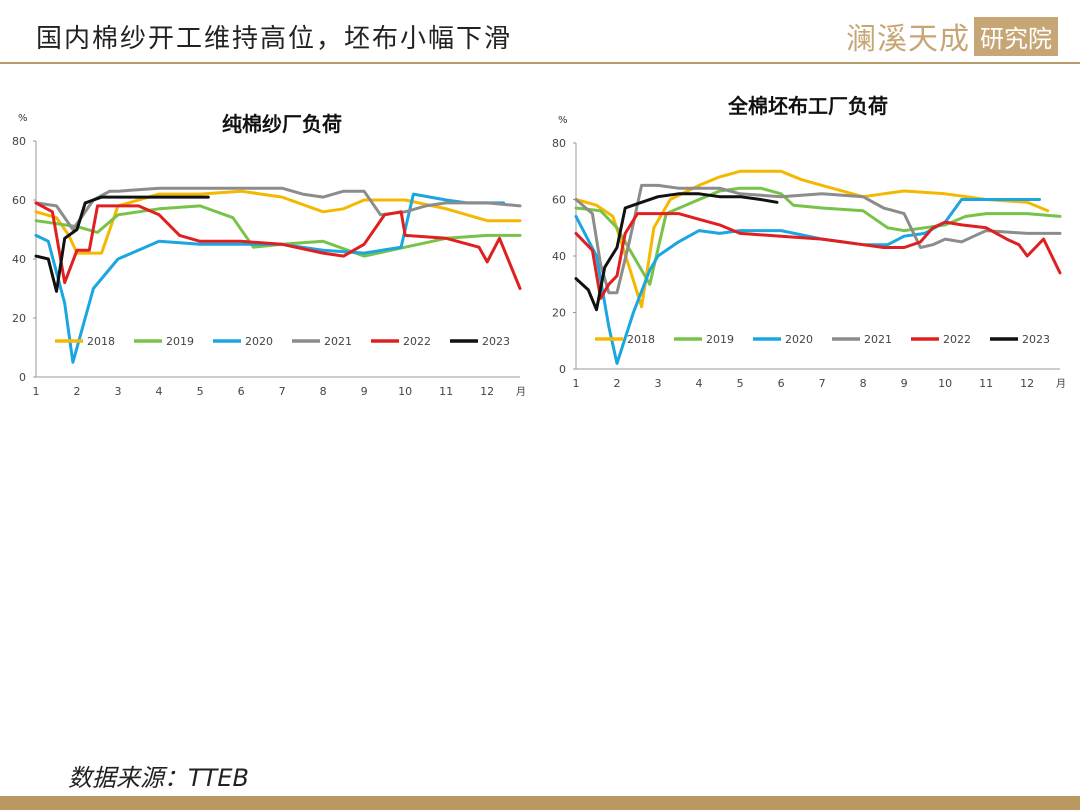  What do you see at coordinates (274, 39) in the screenshot?
I see `page-title: 国内棉纱开工维持高位，坯布小幅下滑` at bounding box center [274, 39].